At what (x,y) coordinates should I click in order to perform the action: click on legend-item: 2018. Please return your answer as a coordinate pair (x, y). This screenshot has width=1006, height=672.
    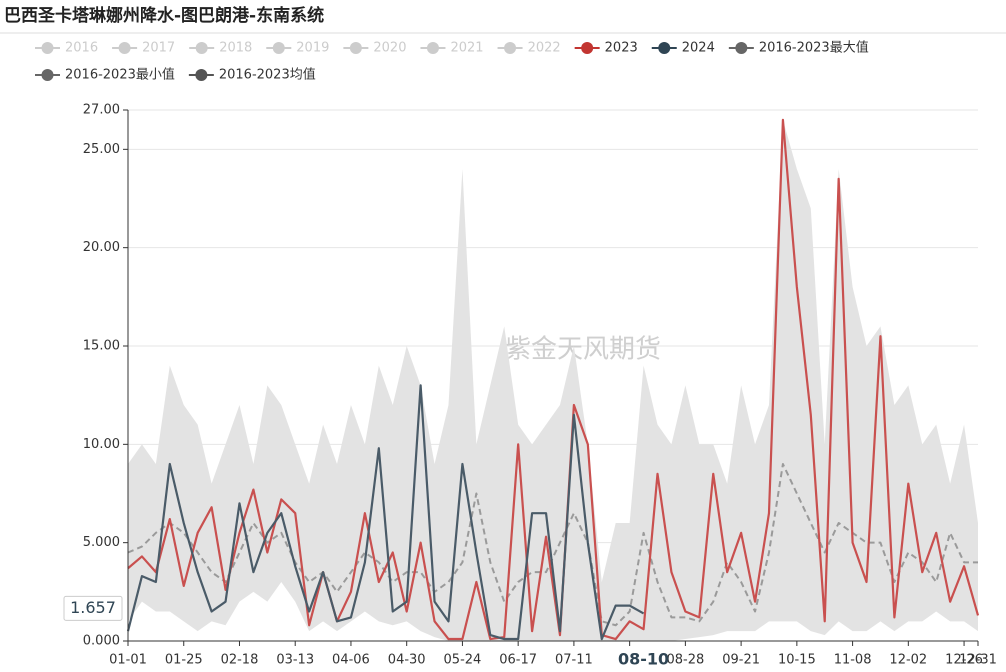
    Looking at the image, I should click on (220, 48).